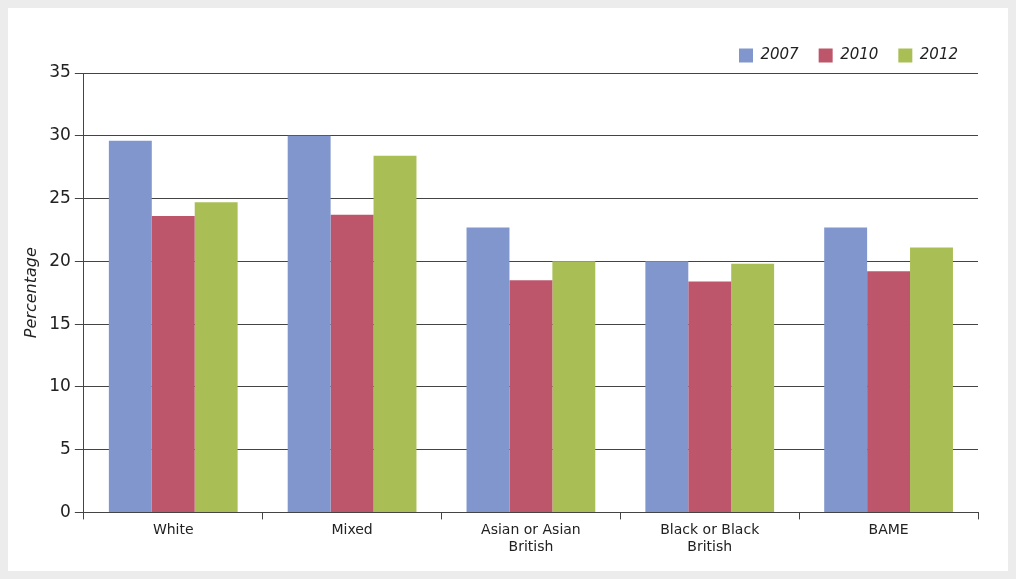 Image resolution: width=1016 pixels, height=579 pixels. What do you see at coordinates (65, 510) in the screenshot?
I see `y-tick-label: 0` at bounding box center [65, 510].